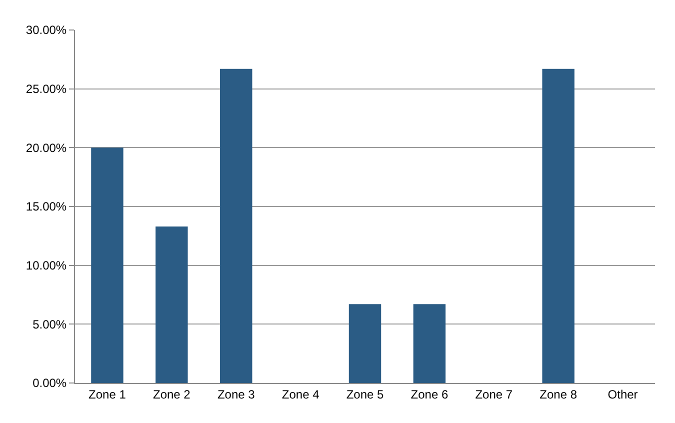 This screenshot has height=423, width=675. I want to click on x-tick-label: Zone 5, so click(365, 394).